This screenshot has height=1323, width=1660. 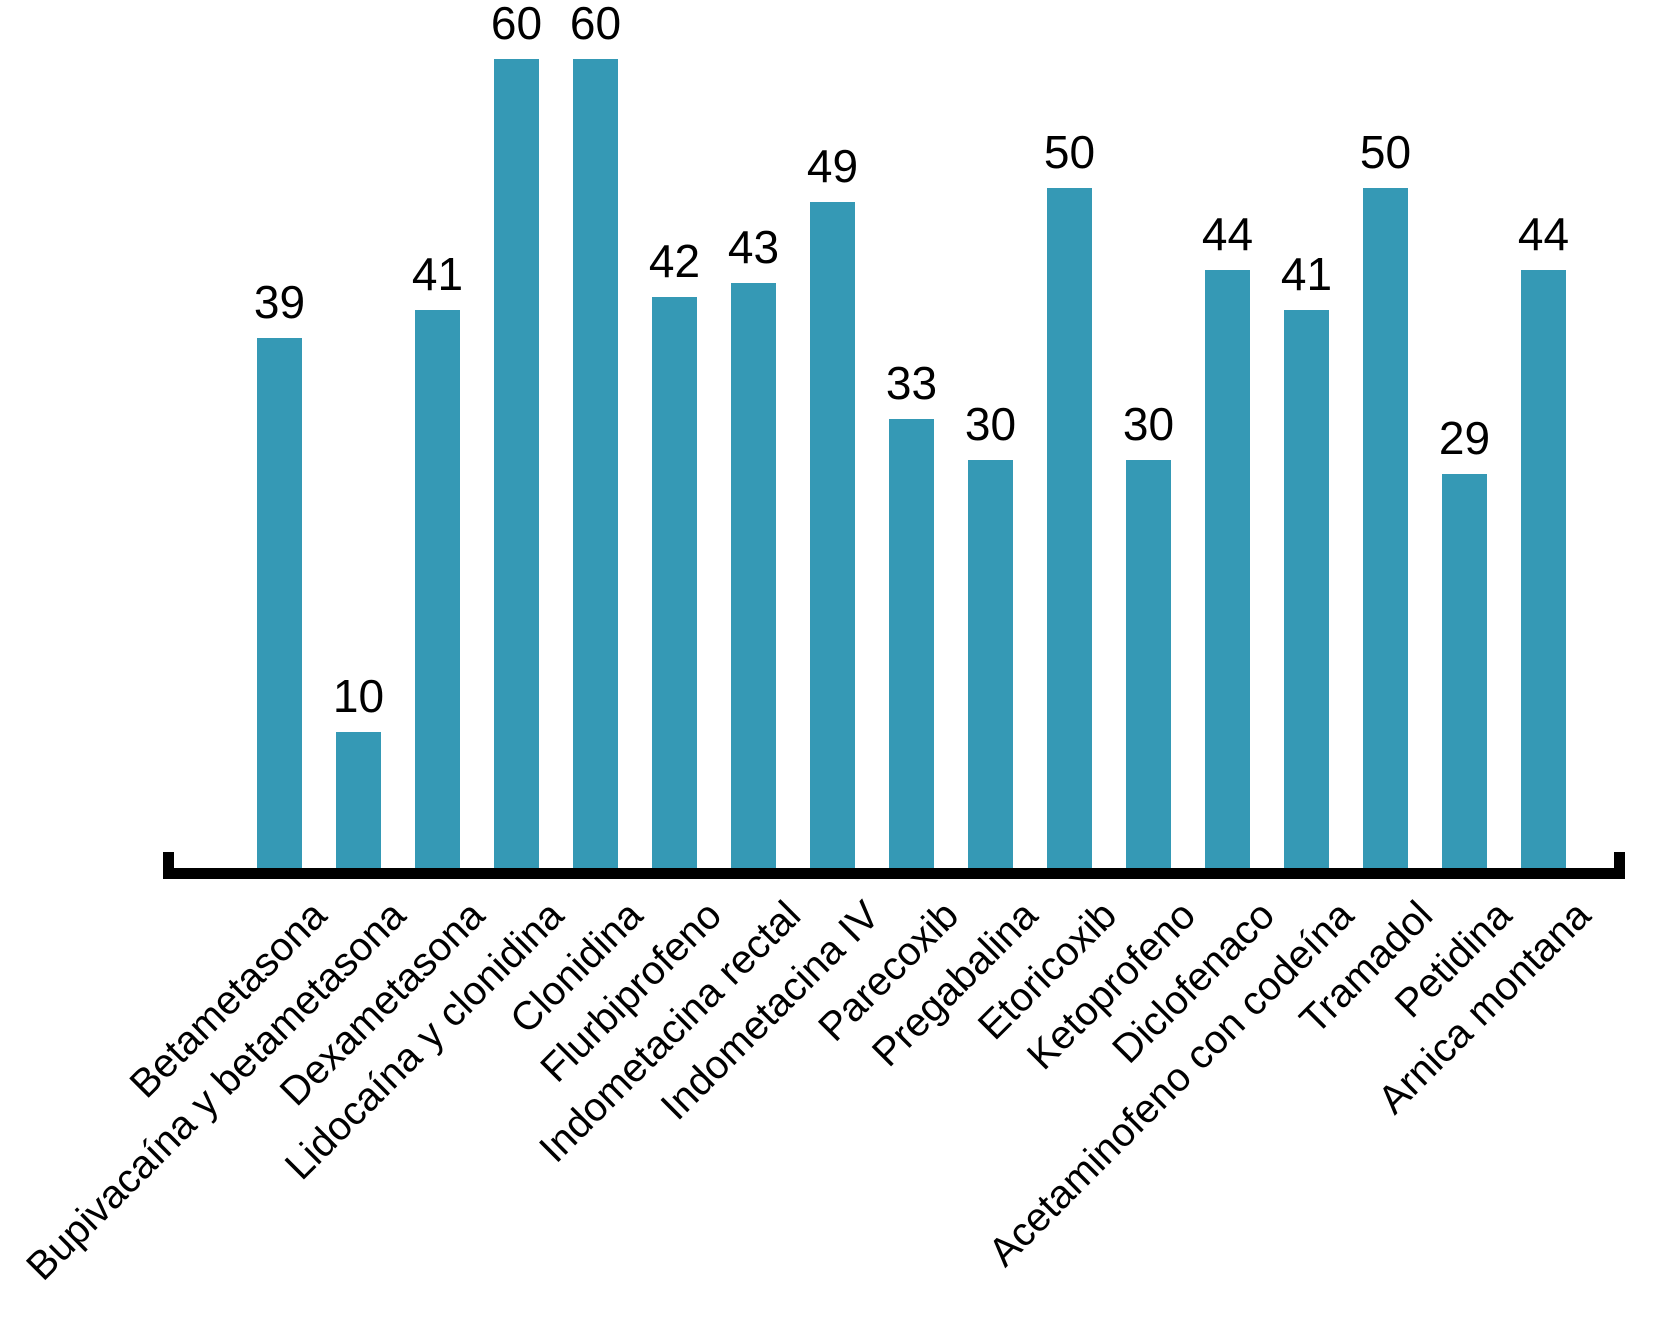 I want to click on bar-group: 42, so click(x=674, y=434).